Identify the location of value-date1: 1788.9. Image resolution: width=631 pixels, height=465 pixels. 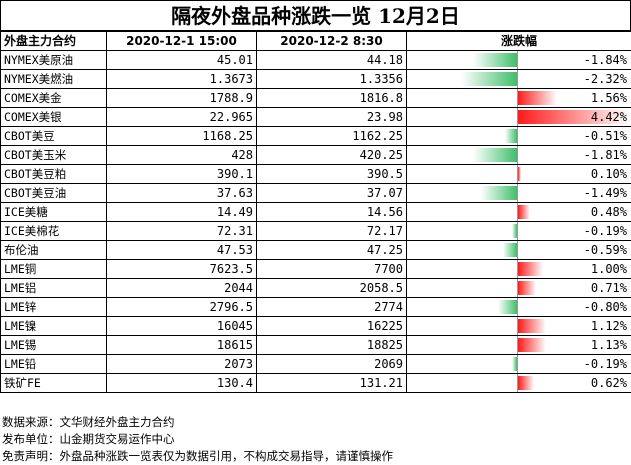
(181, 98).